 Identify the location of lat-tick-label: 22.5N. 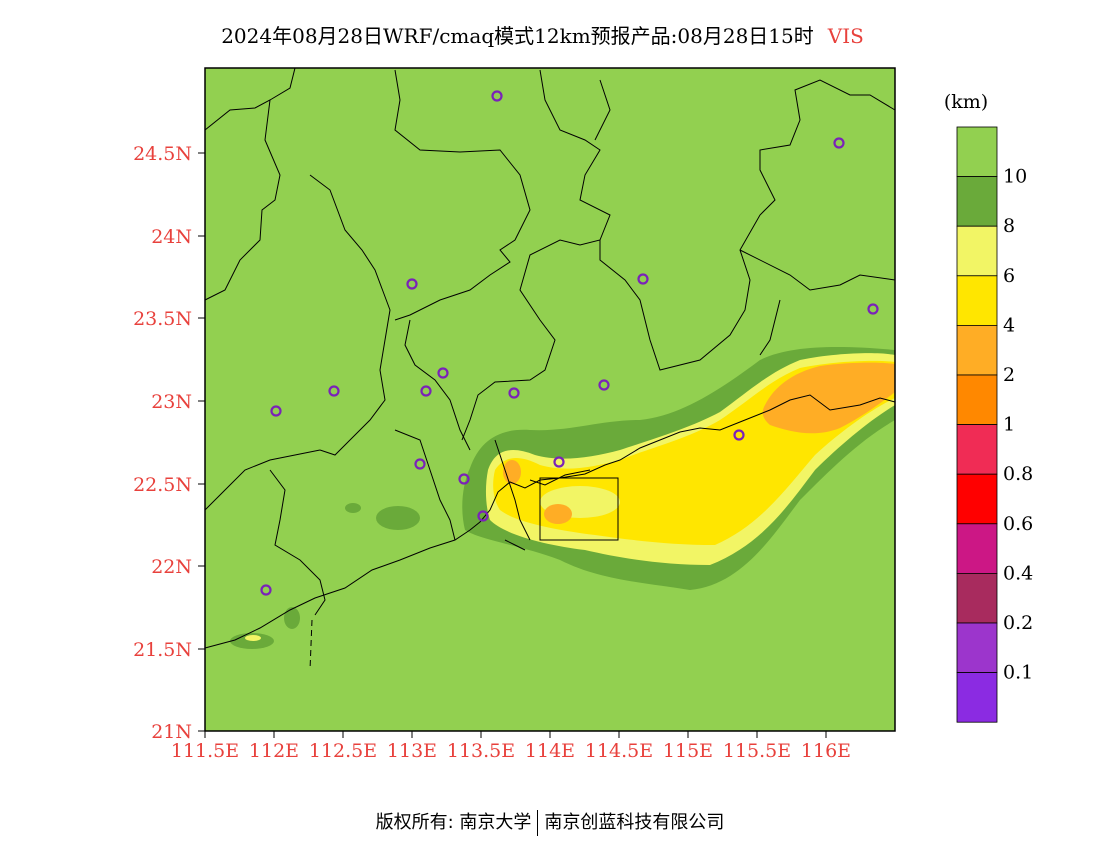
(162, 485).